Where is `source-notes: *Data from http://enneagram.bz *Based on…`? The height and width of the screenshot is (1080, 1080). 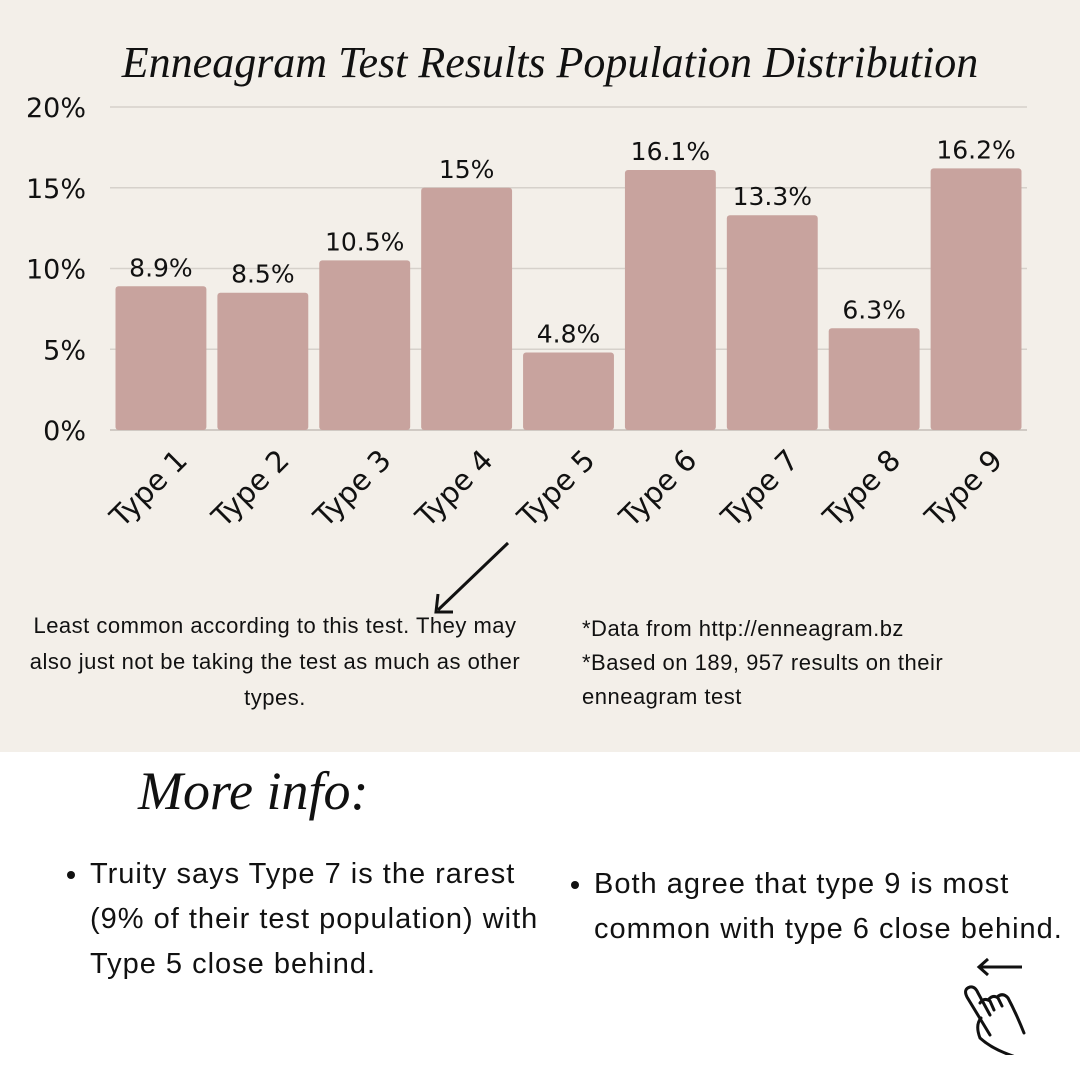
source-notes: *Data from http://enneagram.bz *Based on… is located at coordinates (822, 663).